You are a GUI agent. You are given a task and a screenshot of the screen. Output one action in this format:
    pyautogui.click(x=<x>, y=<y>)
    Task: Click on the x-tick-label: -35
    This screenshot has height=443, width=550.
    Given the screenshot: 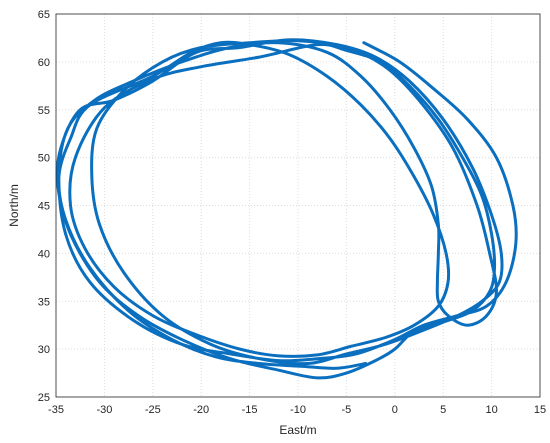 What is the action you would take?
    pyautogui.click(x=56, y=410)
    